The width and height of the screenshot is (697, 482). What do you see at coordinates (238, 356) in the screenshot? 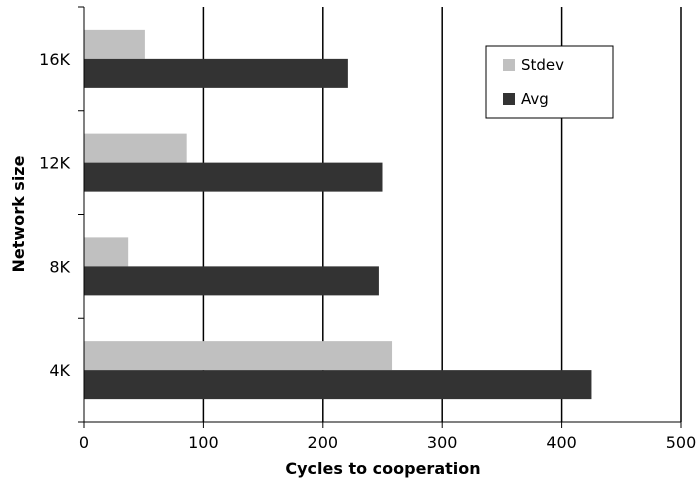
I see `bar-stdev-4K` at bounding box center [238, 356].